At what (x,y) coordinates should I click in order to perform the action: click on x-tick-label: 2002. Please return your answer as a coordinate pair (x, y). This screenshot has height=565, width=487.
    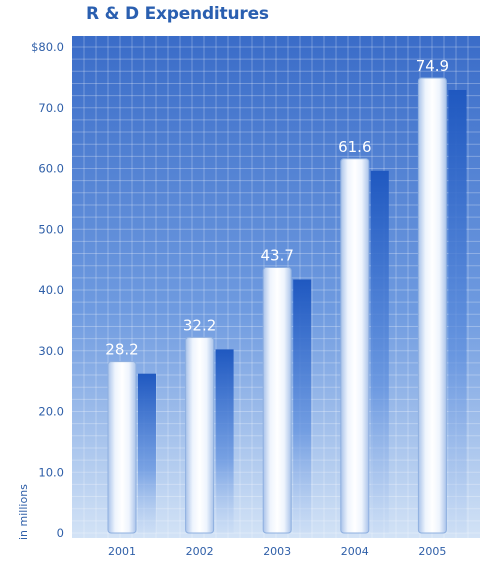
    Looking at the image, I should click on (200, 551).